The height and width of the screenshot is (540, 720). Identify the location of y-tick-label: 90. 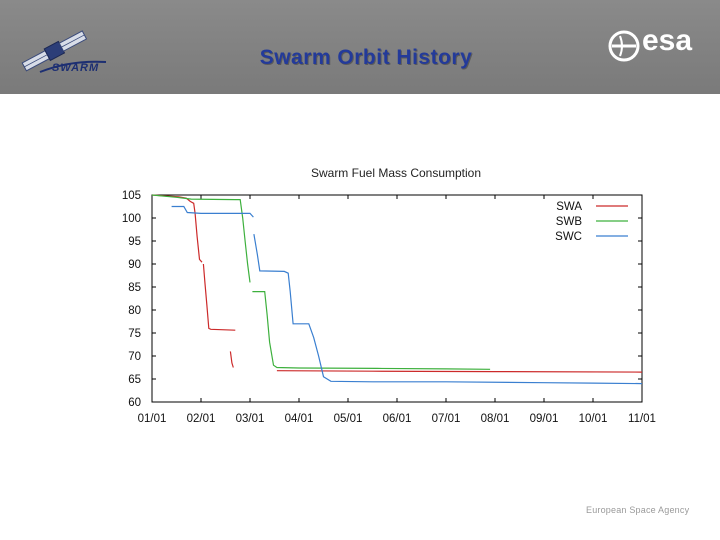
(134, 265).